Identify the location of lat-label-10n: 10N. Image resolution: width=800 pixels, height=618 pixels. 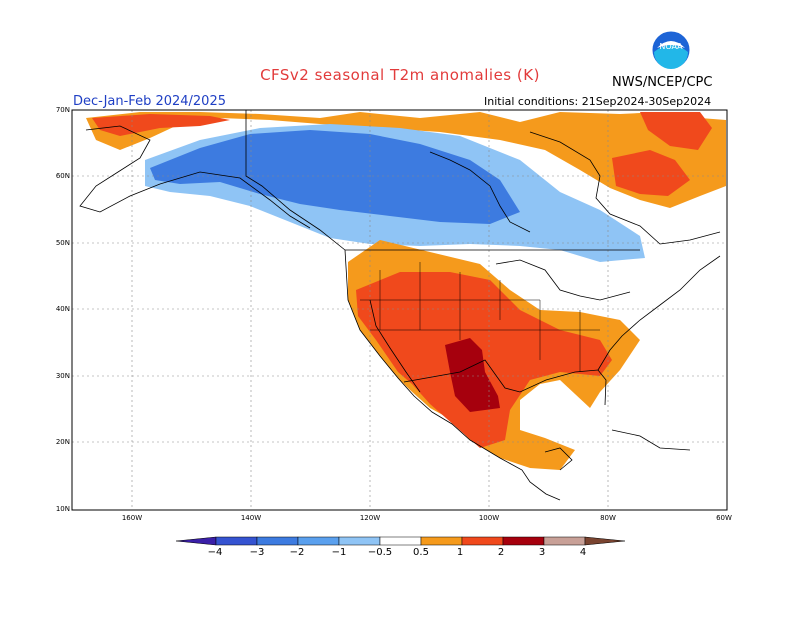
(62, 509).